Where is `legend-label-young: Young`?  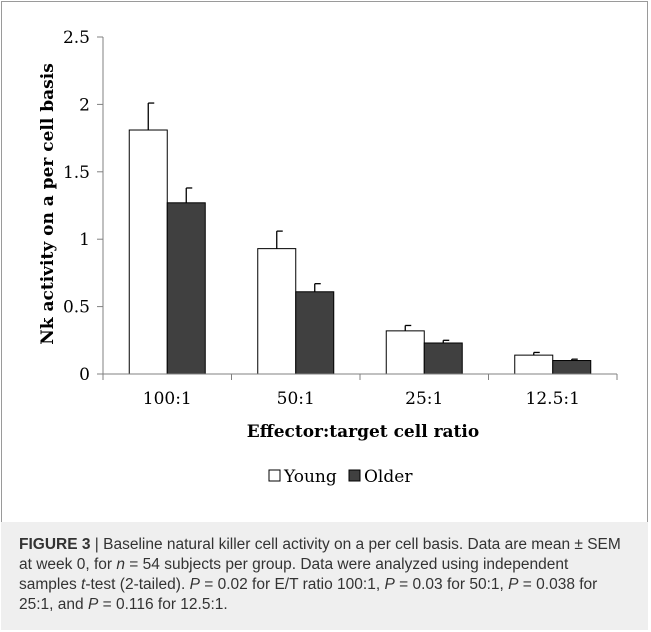
legend-label-young: Young is located at coordinates (310, 477).